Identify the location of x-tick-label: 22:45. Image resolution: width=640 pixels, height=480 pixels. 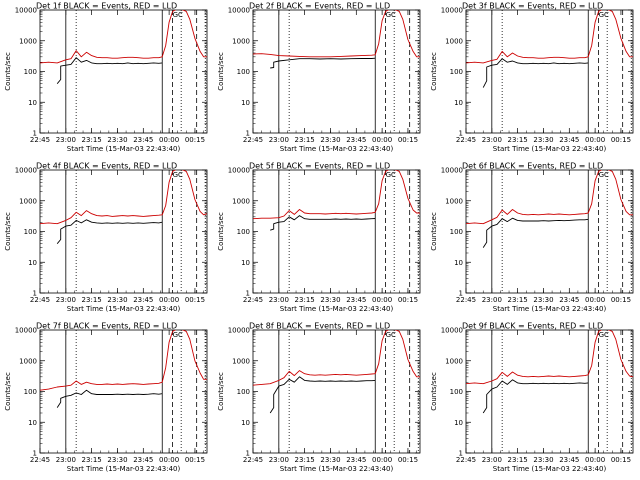
(466, 300).